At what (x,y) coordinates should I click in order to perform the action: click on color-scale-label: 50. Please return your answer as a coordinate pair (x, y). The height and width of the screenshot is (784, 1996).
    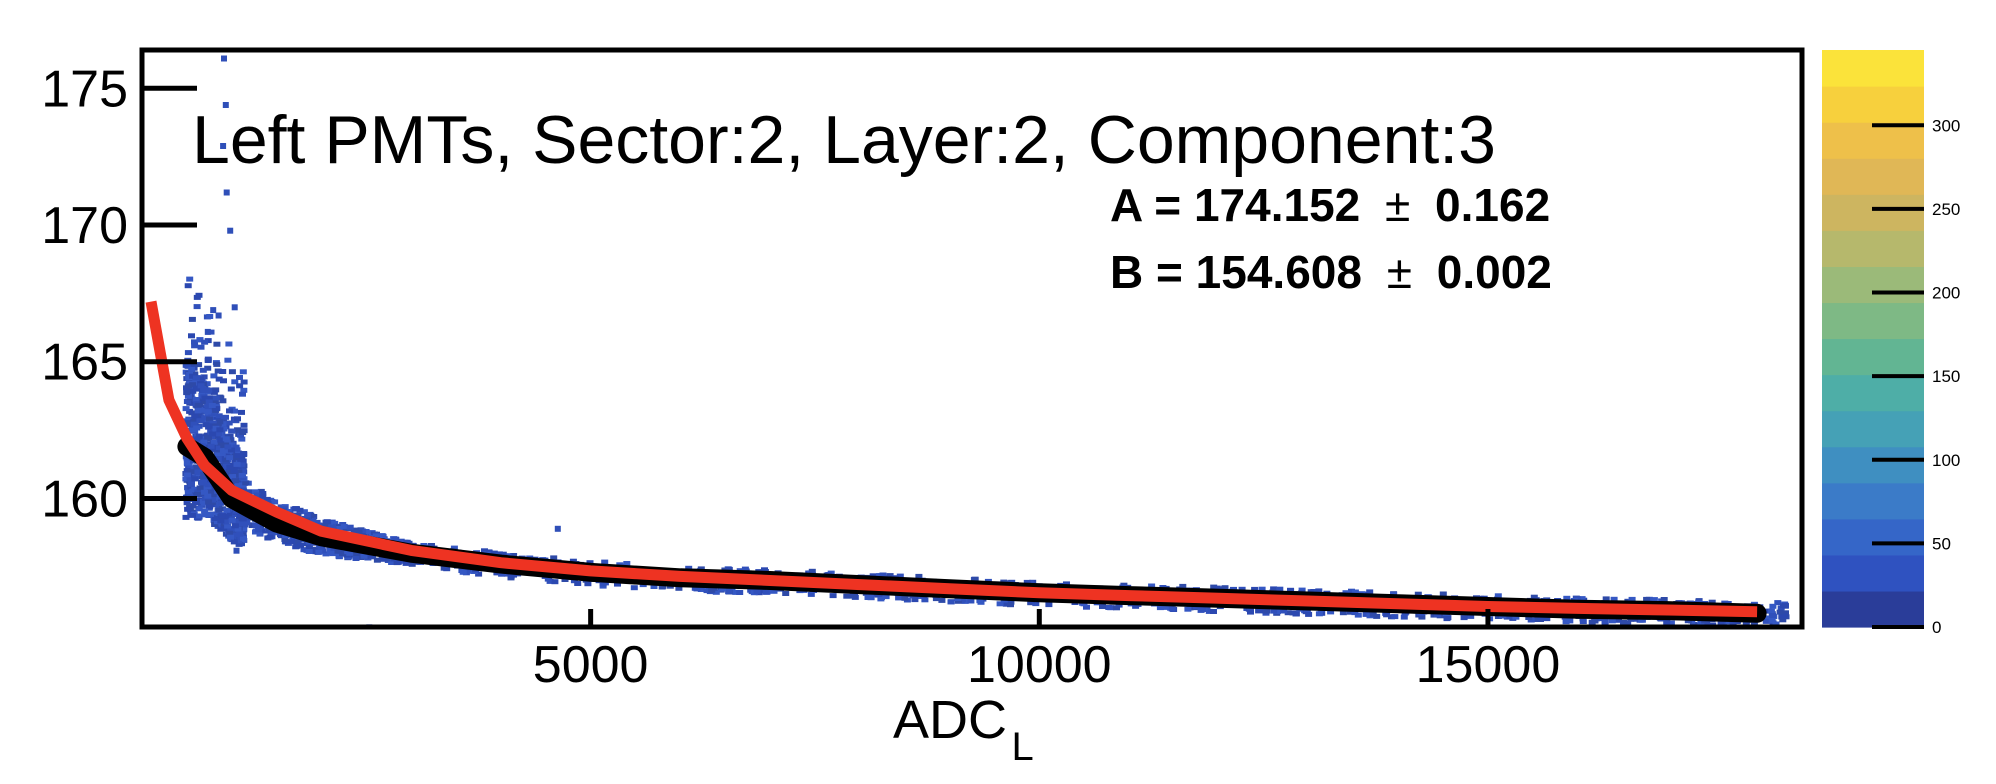
    Looking at the image, I should click on (1941, 543).